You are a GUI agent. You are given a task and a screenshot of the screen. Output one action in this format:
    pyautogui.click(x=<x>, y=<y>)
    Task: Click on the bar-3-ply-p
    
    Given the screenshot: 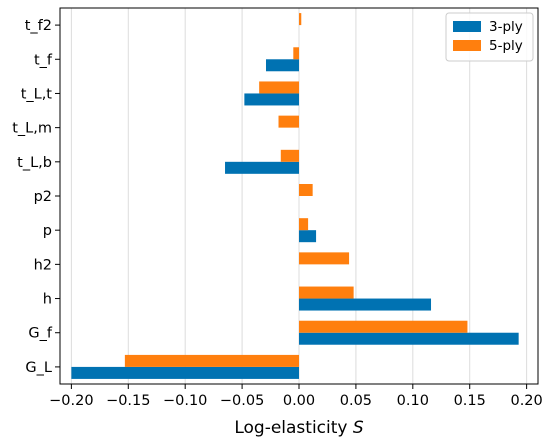 What is the action you would take?
    pyautogui.click(x=308, y=236)
    